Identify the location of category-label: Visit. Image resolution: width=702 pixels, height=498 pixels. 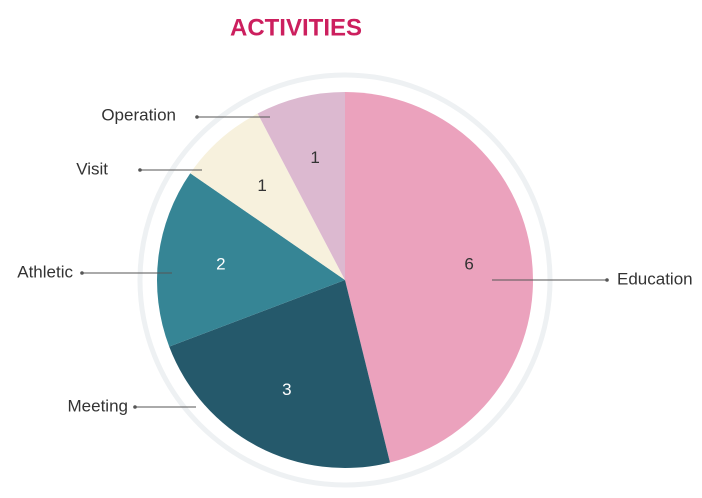
(92, 168).